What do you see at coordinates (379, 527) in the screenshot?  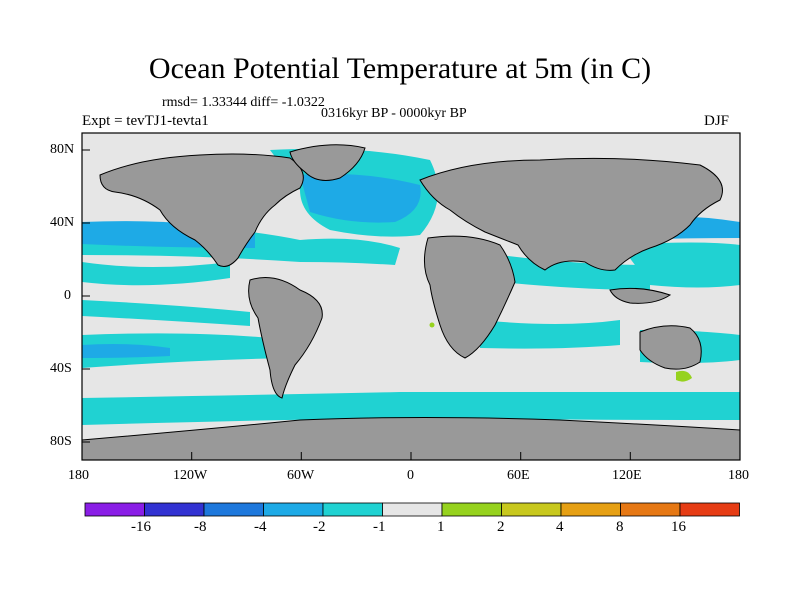 I see `colorbar-label-m1: -1` at bounding box center [379, 527].